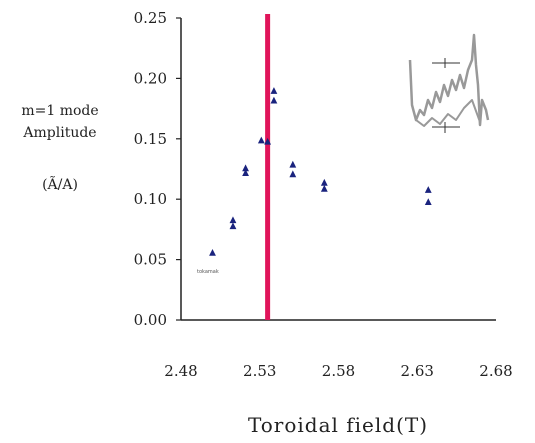 The height and width of the screenshot is (443, 535). I want to click on x-tick-label: 2.68, so click(495, 371).